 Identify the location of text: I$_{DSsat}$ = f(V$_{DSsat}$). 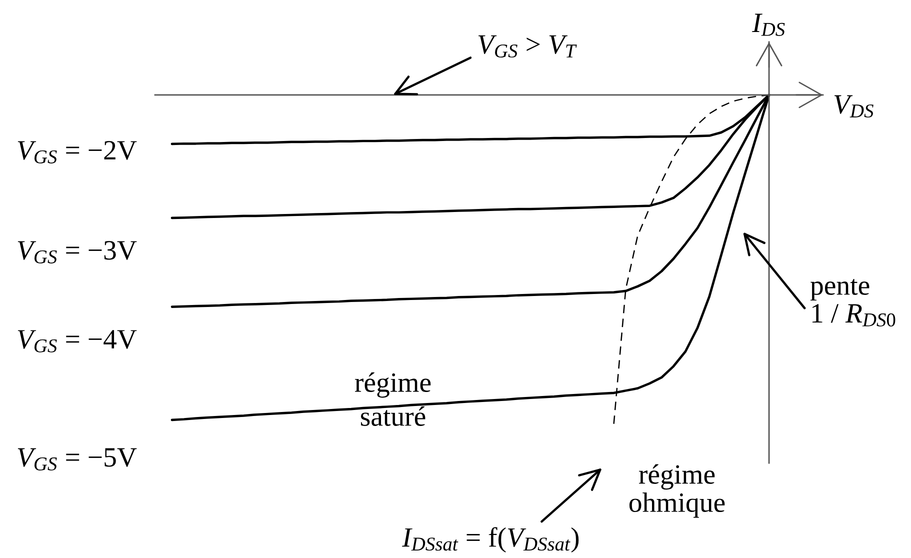
(490, 540).